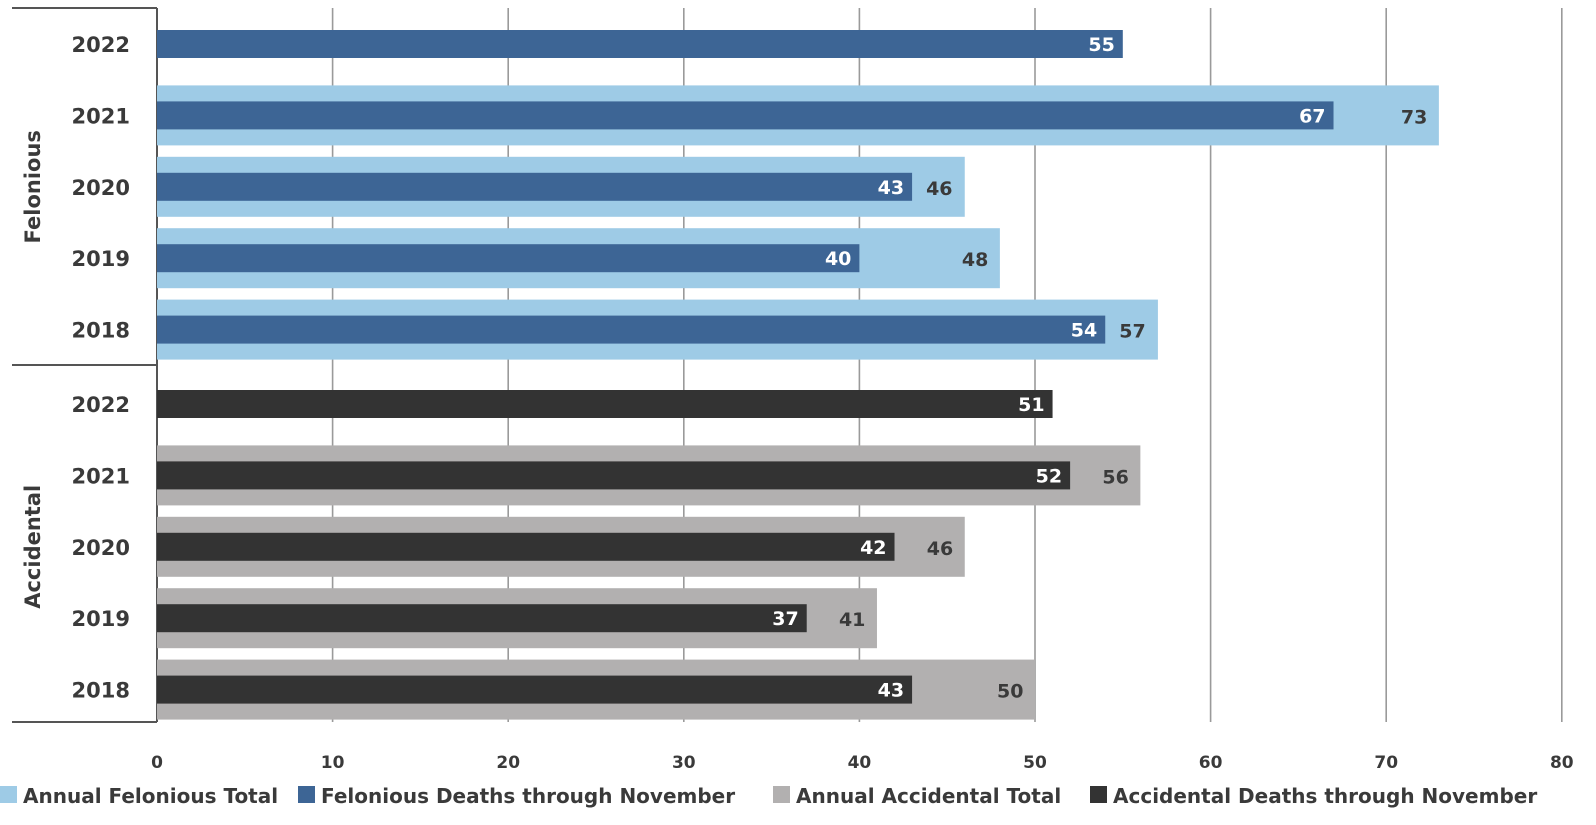 The width and height of the screenshot is (1596, 825). Describe the element at coordinates (1325, 796) in the screenshot. I see `legend-label: Accidental Deaths through November` at that location.